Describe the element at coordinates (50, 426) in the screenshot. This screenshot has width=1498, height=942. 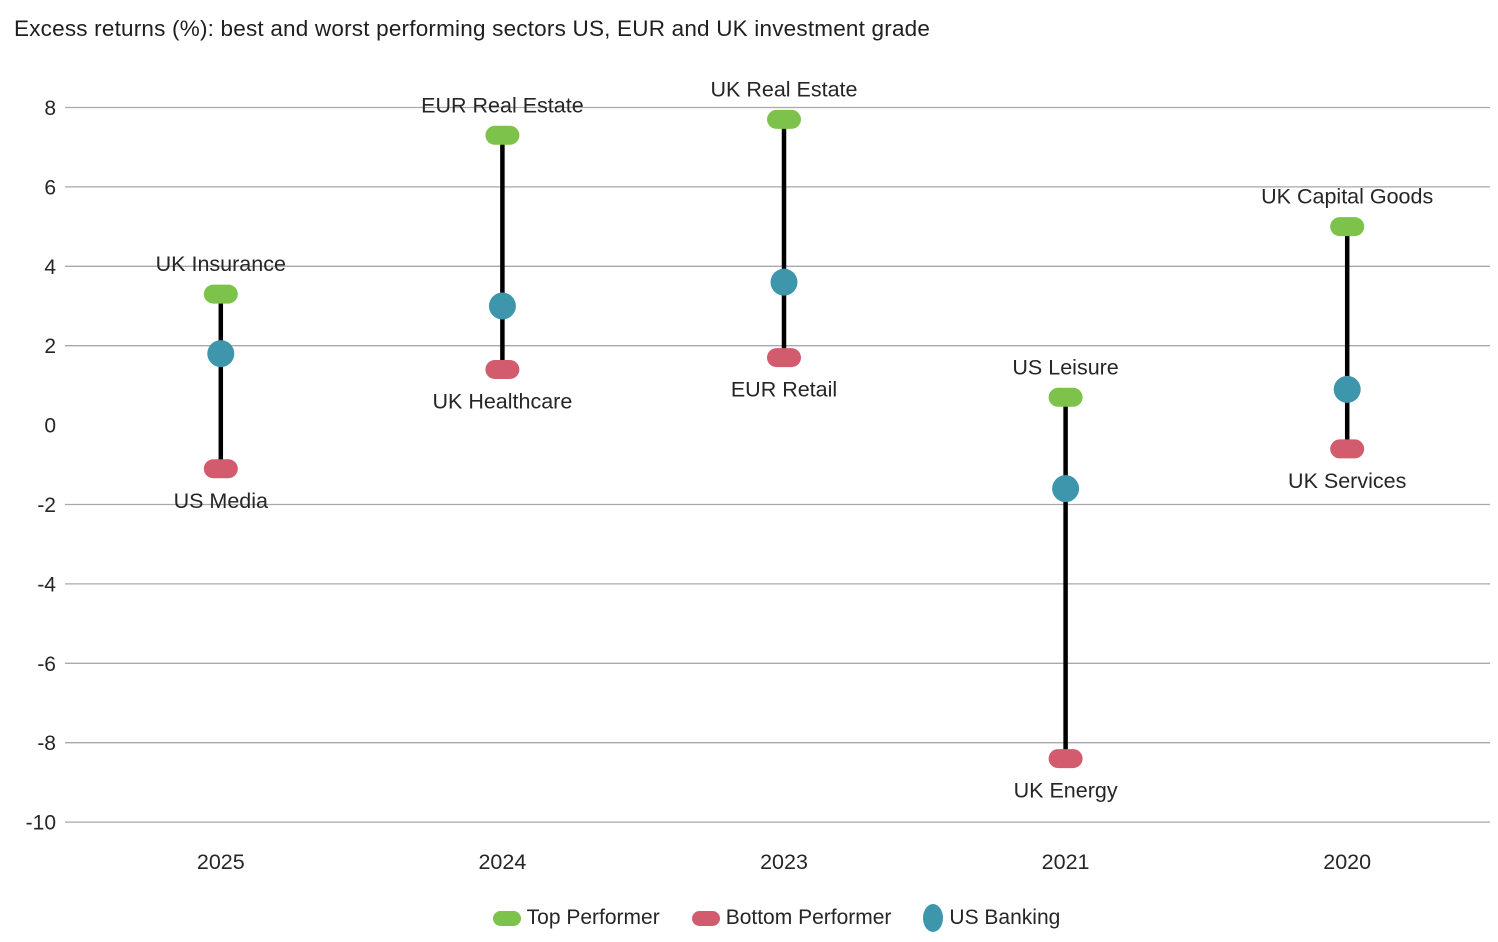
I see `y-tick-label: 0` at that location.